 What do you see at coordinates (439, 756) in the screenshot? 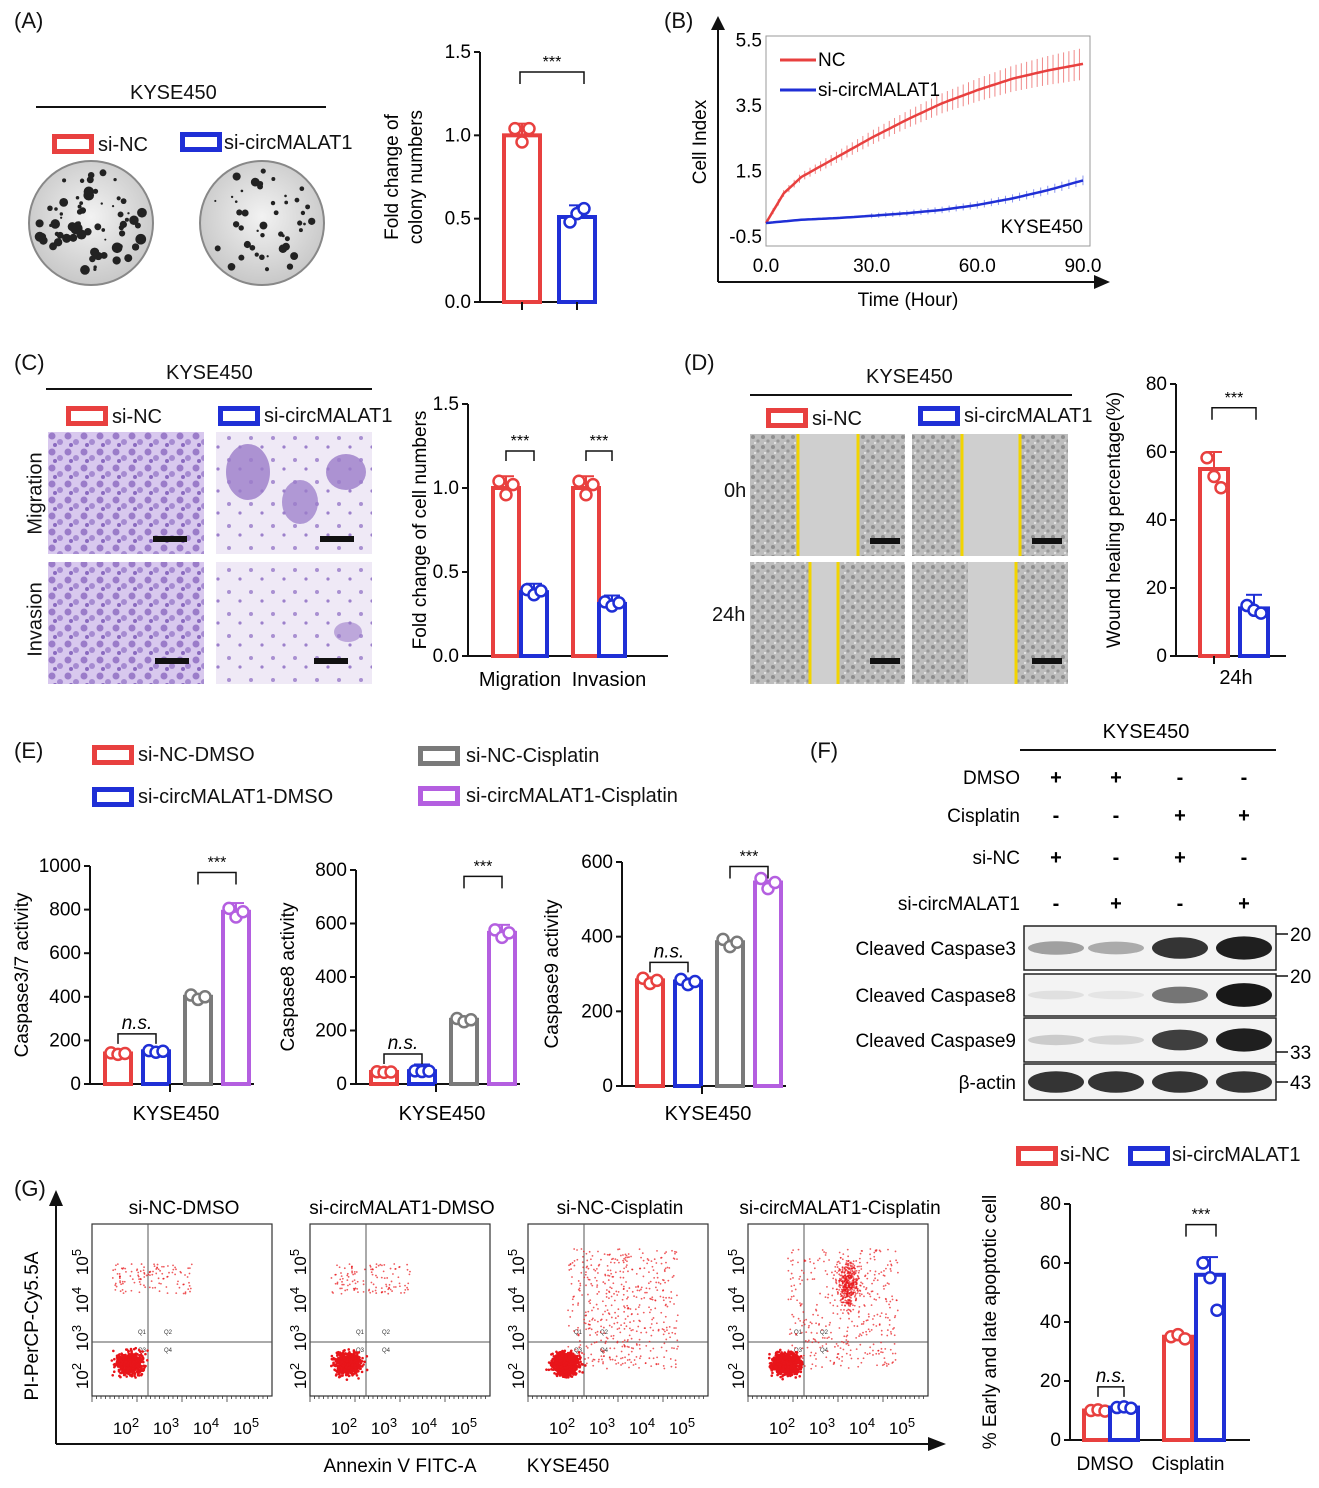
I see `legend-swatch-si-nc-cisplatin` at bounding box center [439, 756].